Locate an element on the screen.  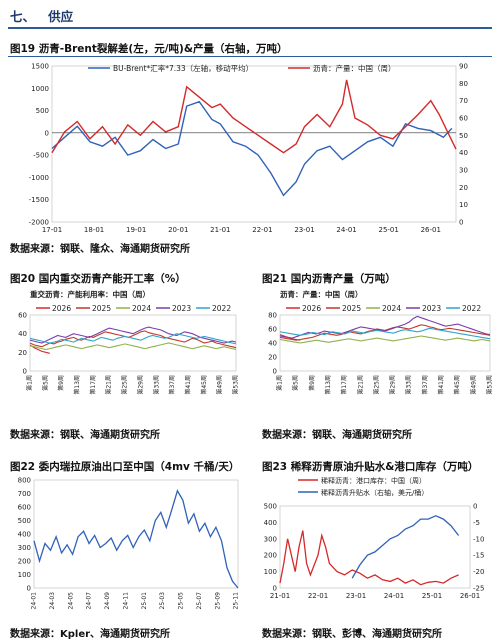
fig22-xtick: 24-11 is located at coordinates (125, 601).